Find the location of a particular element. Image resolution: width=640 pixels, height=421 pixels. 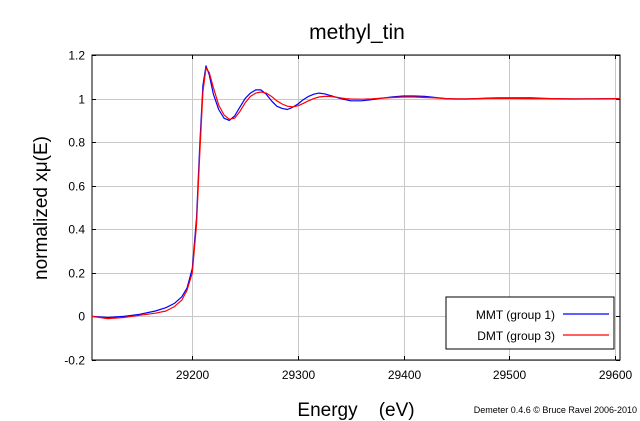

legend: MMT (group 1) DMT (group 3) is located at coordinates (530, 323).